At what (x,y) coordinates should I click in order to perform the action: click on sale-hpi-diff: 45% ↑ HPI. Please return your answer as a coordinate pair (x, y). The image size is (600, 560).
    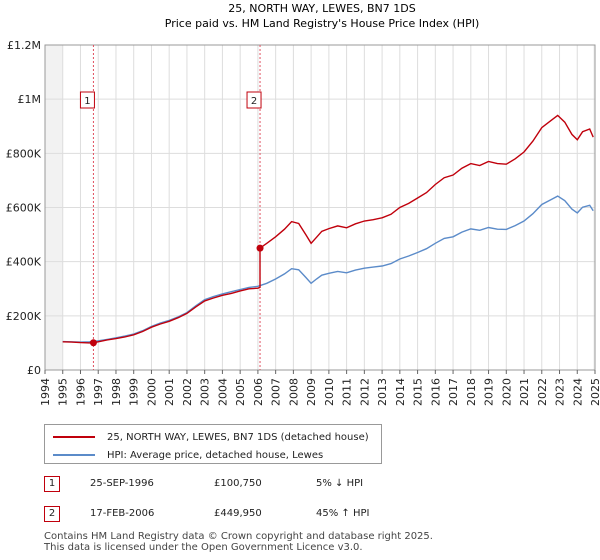
    Looking at the image, I should click on (343, 513).